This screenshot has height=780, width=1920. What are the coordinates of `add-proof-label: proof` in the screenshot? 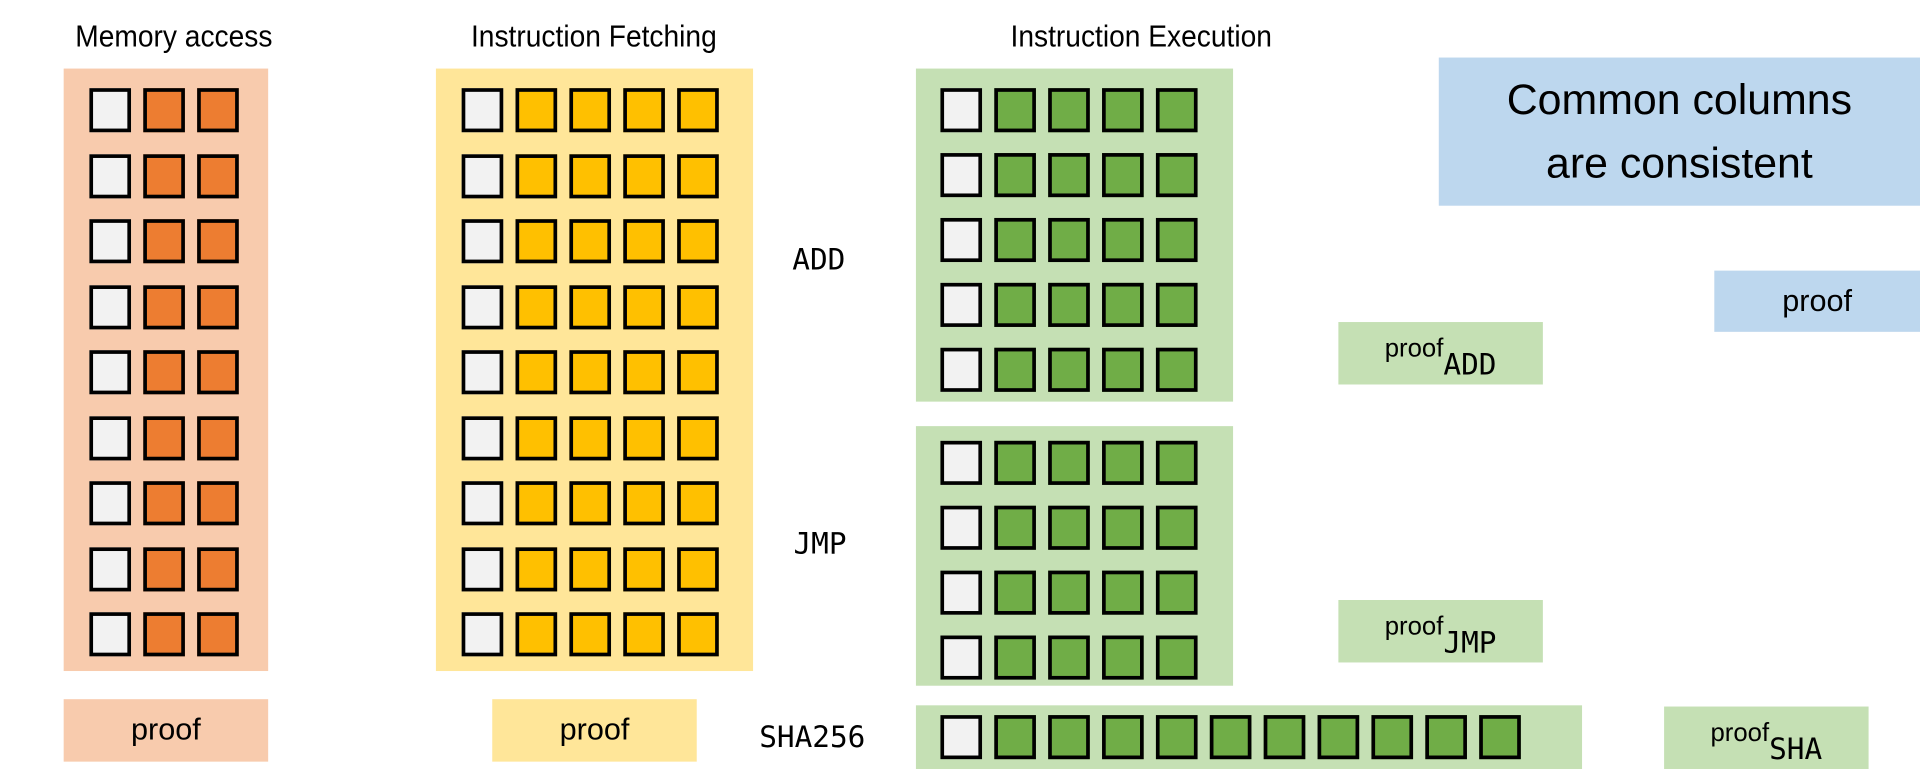 It's located at (1414, 347).